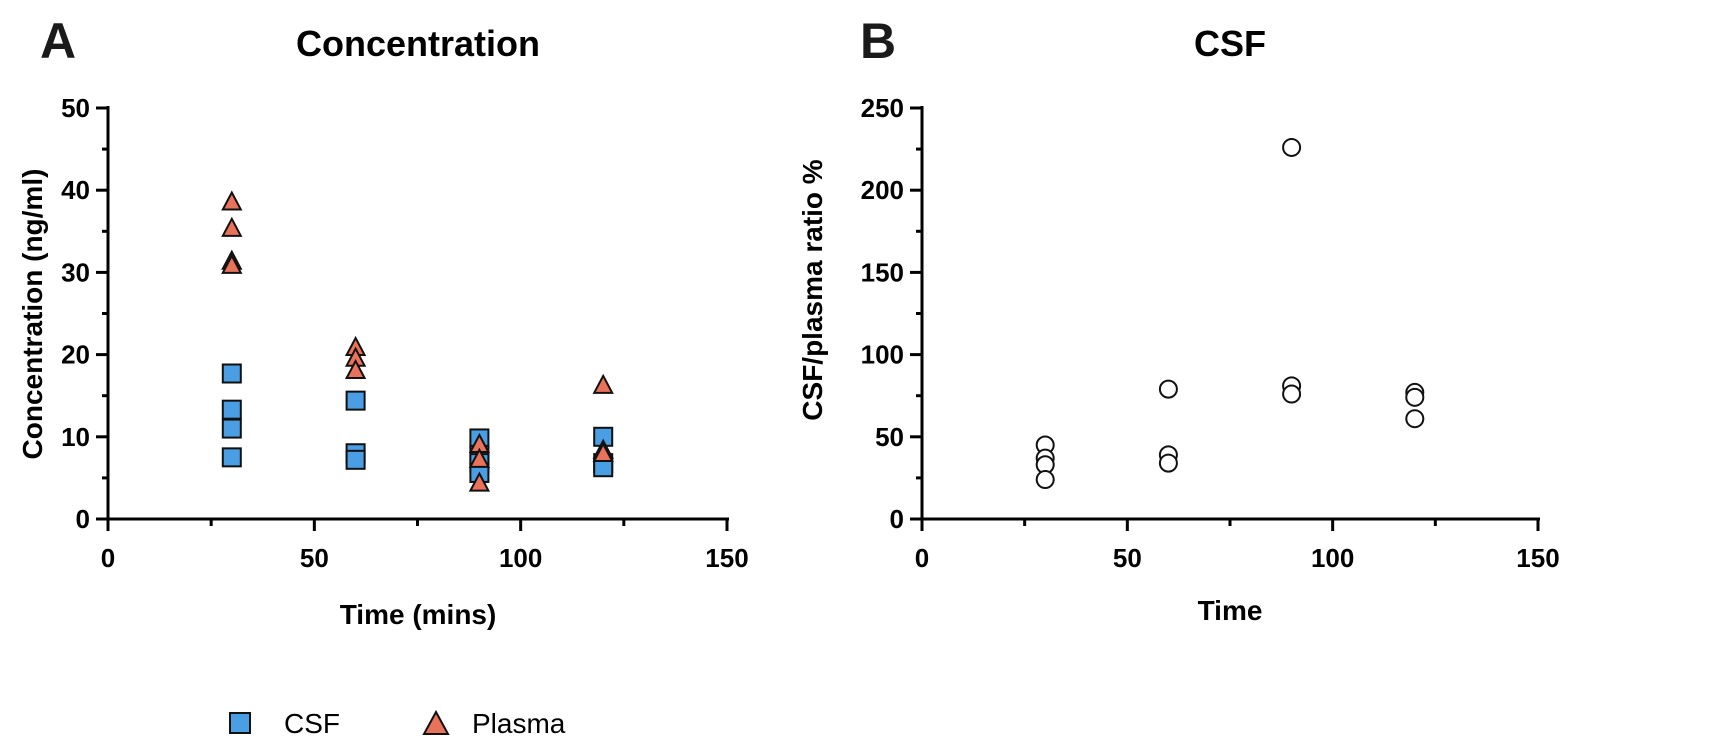 The image size is (1713, 749). Describe the element at coordinates (882, 355) in the screenshot. I see `panel-b-y-tick-label: 100` at that location.